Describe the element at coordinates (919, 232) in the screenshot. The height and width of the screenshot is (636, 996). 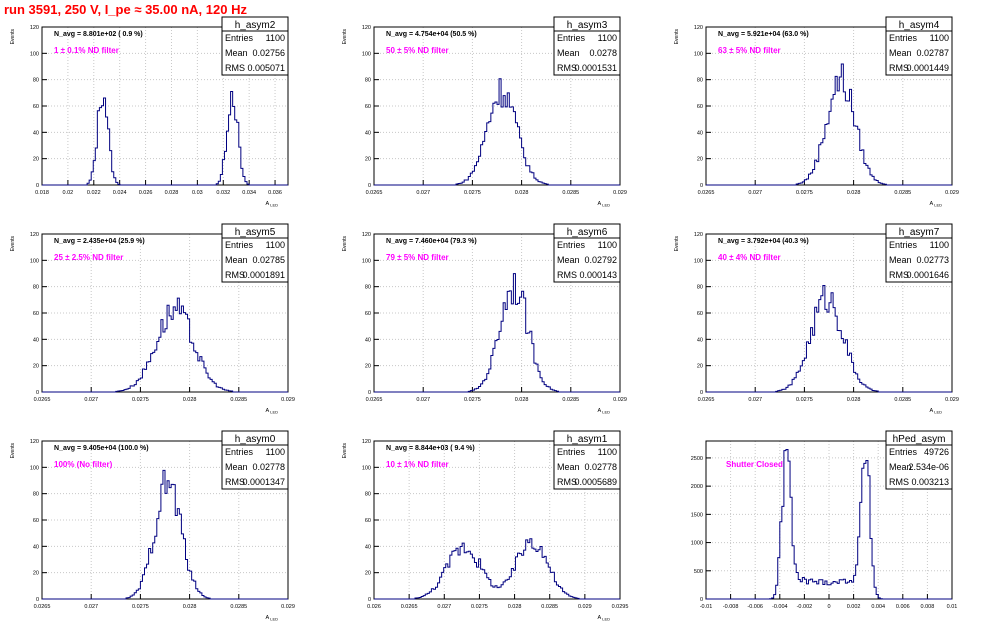
I see `stats-title: h_asym7` at that location.